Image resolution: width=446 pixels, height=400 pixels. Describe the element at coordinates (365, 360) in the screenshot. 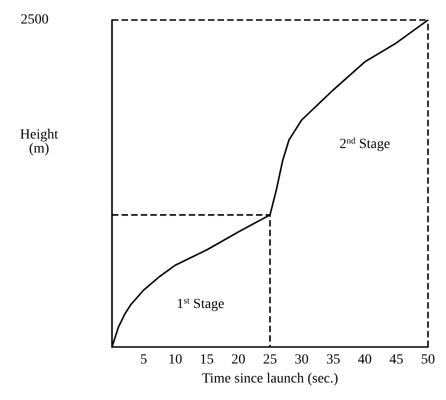

I see `x-tick-label: 40` at that location.